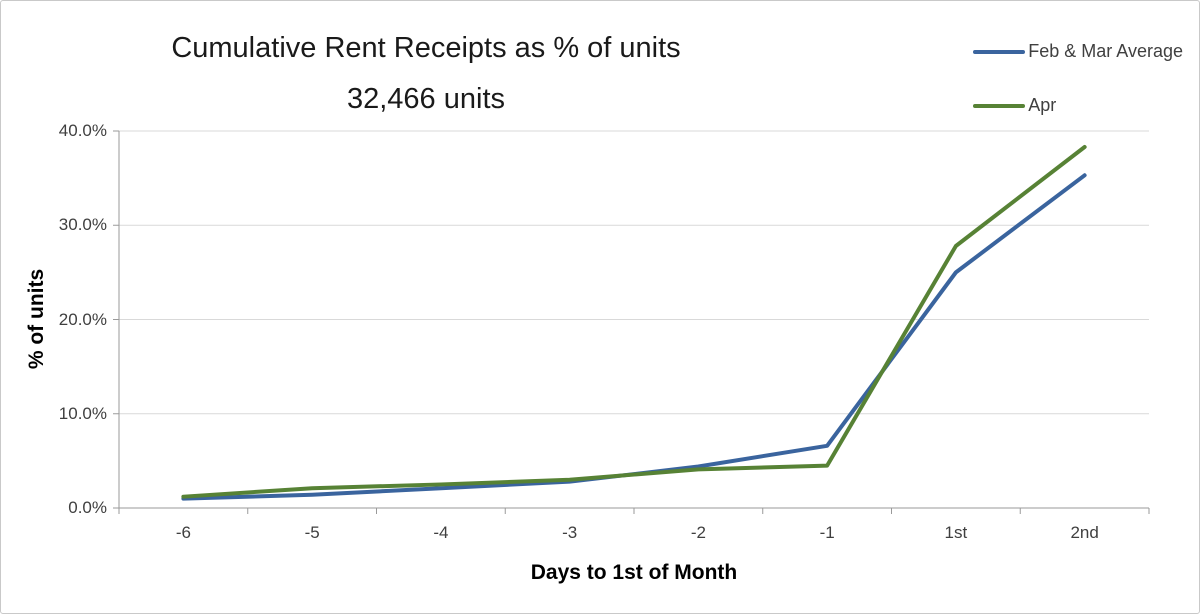 This screenshot has height=614, width=1200. I want to click on legend-line-swatch-apr, so click(999, 105).